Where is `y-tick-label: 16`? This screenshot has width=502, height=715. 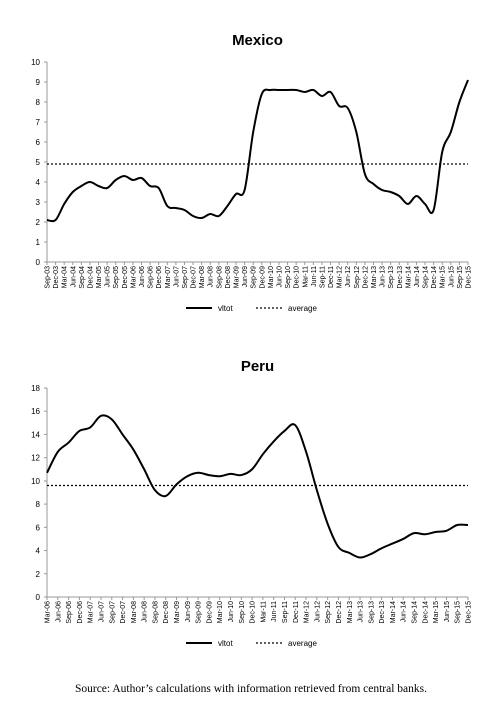
y-tick-label: 16 is located at coordinates (35, 411).